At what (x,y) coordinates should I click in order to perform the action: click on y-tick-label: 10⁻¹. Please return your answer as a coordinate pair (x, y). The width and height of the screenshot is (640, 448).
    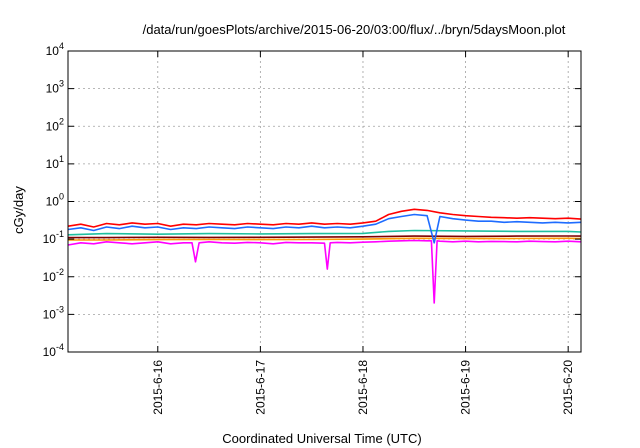
    Looking at the image, I should click on (53, 237).